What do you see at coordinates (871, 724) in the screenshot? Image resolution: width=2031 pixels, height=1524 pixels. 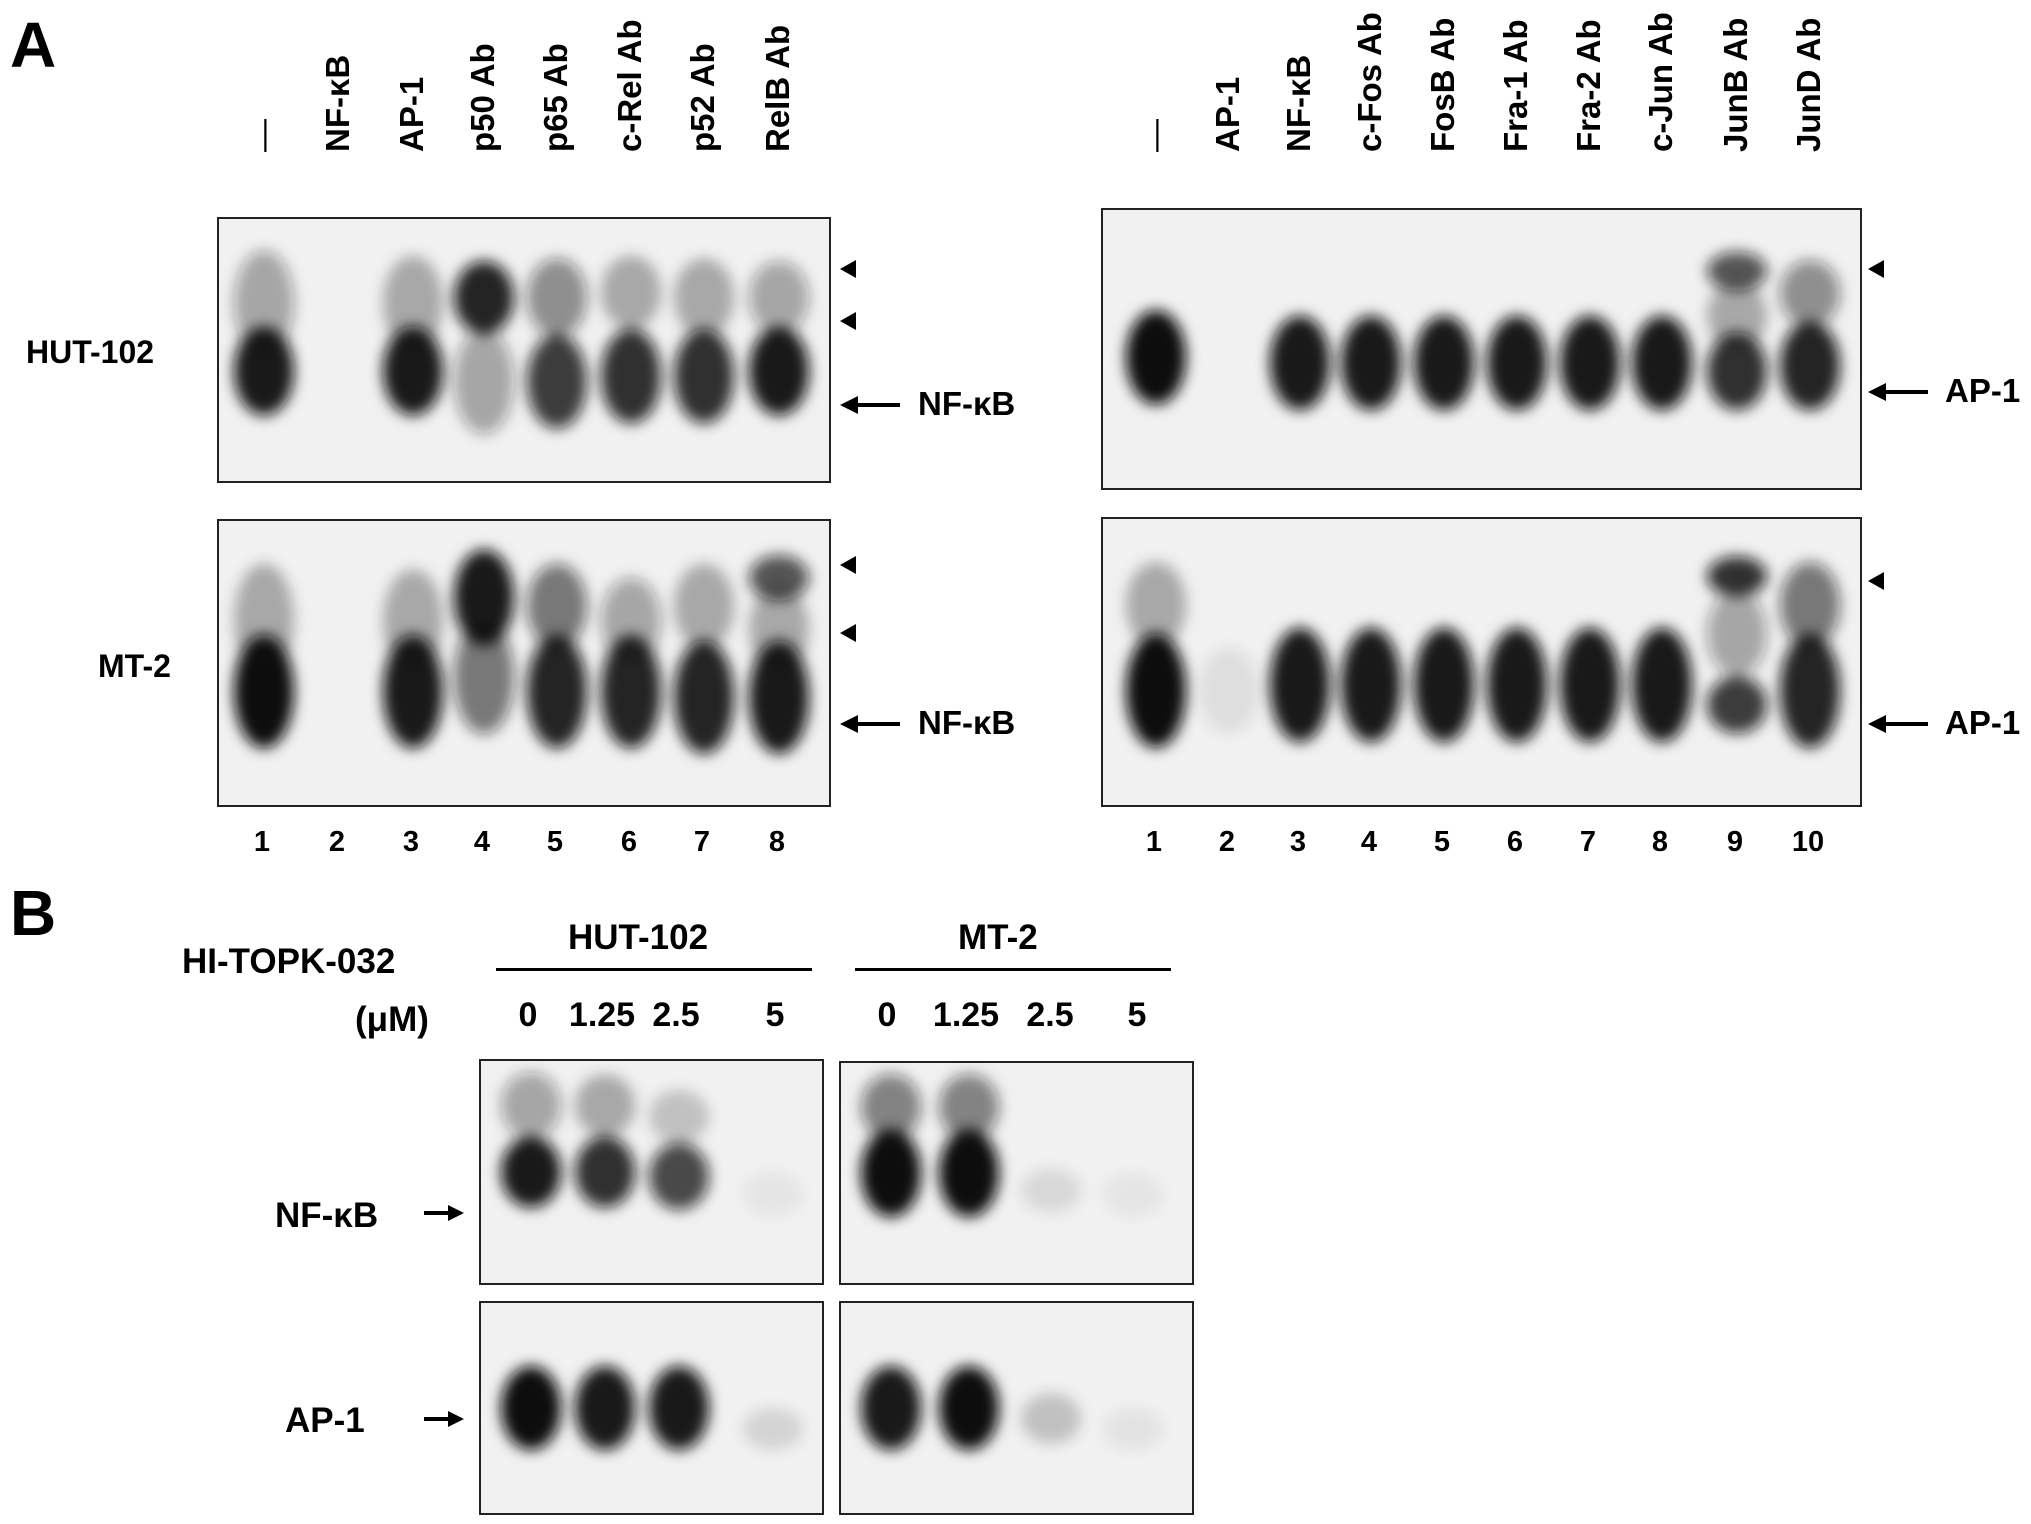 I see `left-arrow-icon` at bounding box center [871, 724].